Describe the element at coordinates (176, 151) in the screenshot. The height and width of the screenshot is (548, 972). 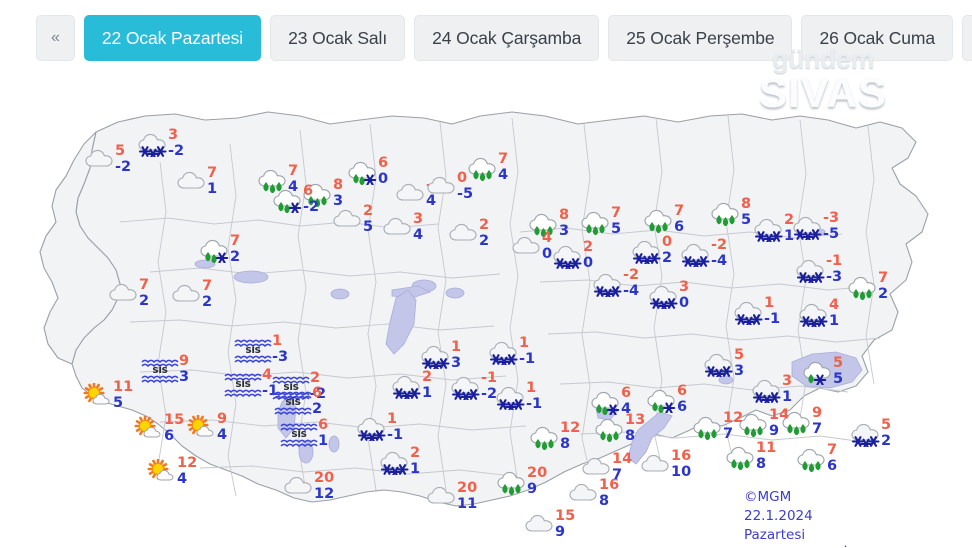
I see `temp-min: -2` at that location.